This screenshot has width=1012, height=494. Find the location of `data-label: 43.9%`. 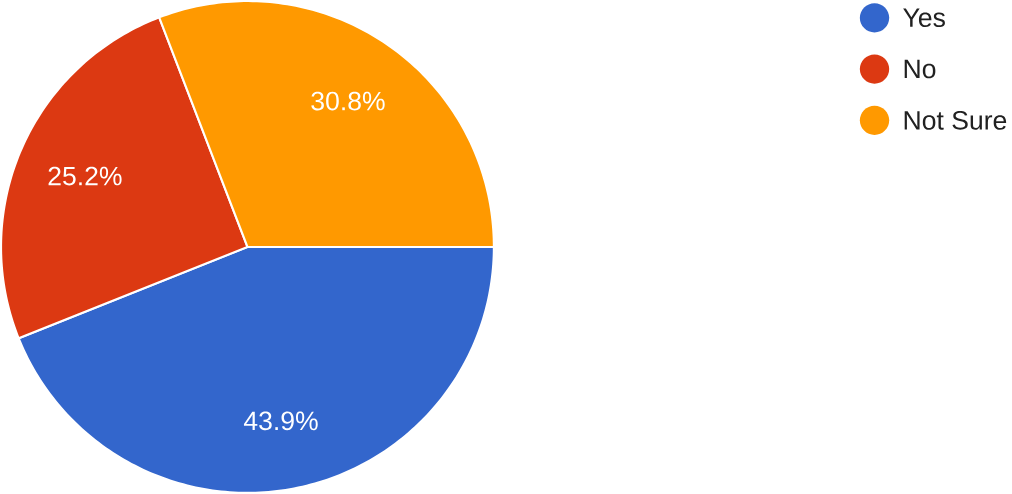

data-label: 43.9% is located at coordinates (280, 421).